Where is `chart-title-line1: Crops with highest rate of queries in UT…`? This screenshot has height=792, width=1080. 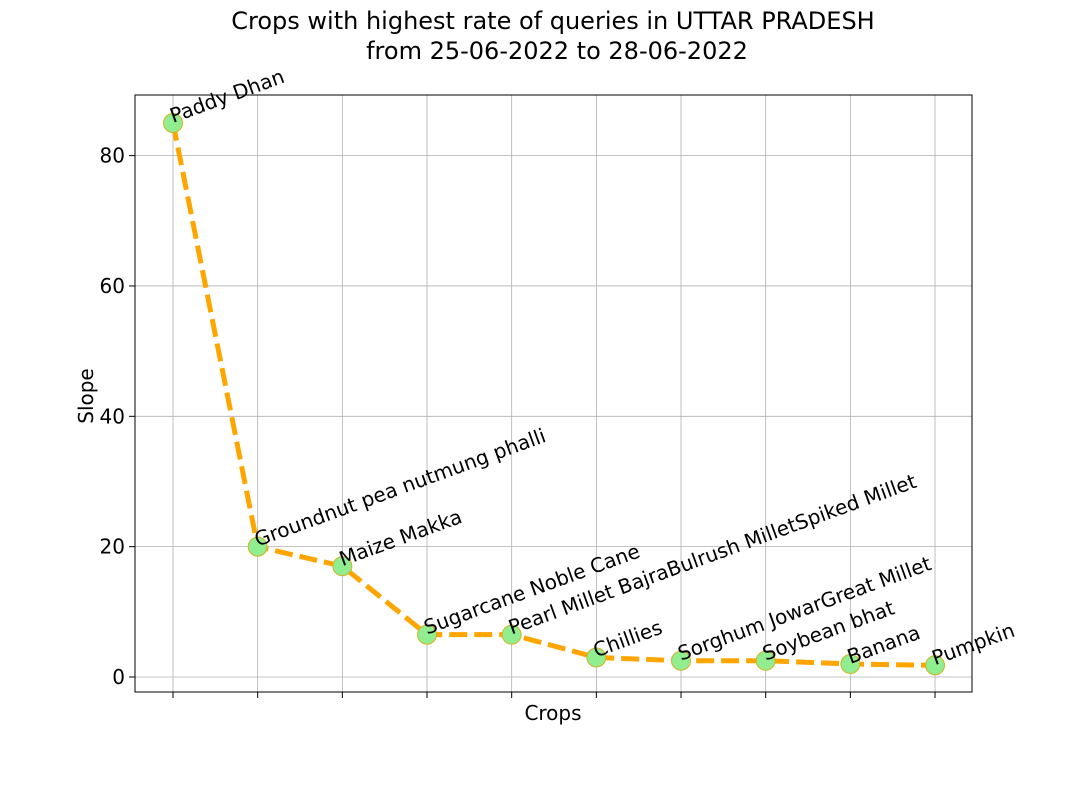
chart-title-line1: Crops with highest rate of queries in UT… is located at coordinates (552, 21).